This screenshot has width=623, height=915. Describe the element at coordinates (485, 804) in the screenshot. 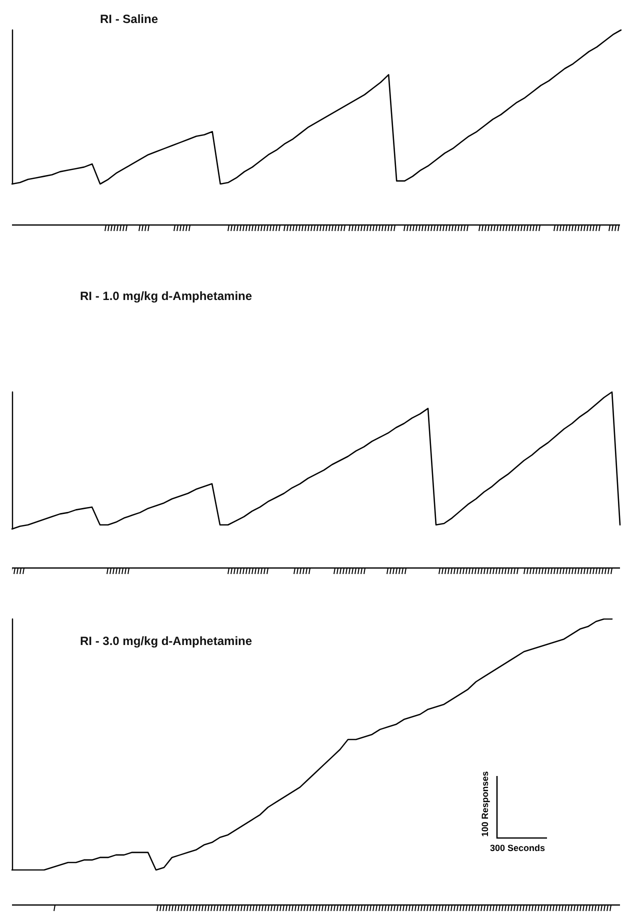

I see `annotation: 100 Responses` at that location.